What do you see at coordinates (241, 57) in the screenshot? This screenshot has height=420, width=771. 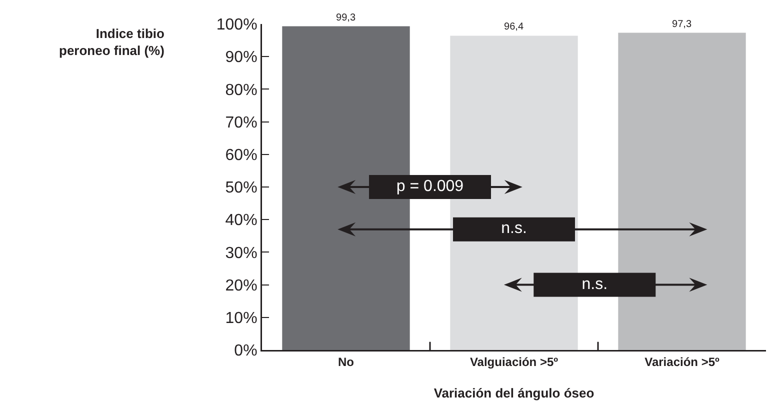 I see `y-tick-label: 90%` at bounding box center [241, 57].